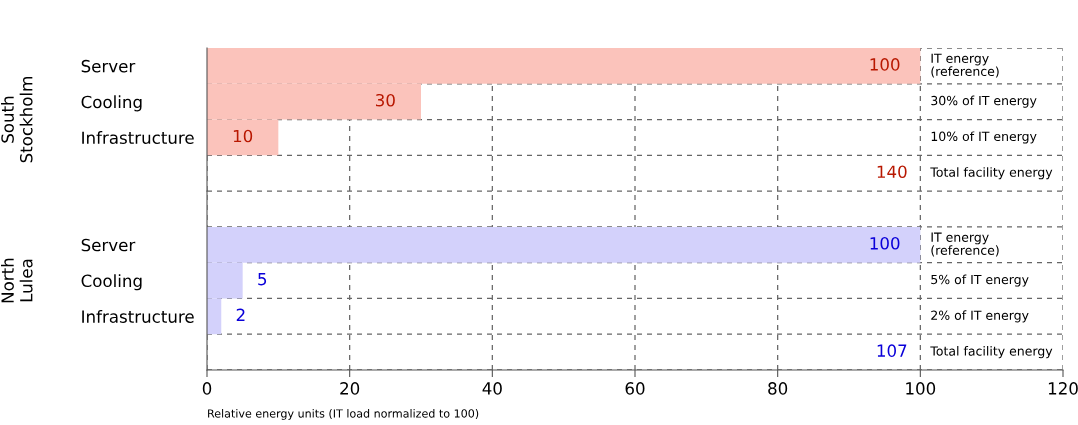 The image size is (1078, 425). Describe the element at coordinates (1063, 388) in the screenshot. I see `x-tick-label: 120` at that location.